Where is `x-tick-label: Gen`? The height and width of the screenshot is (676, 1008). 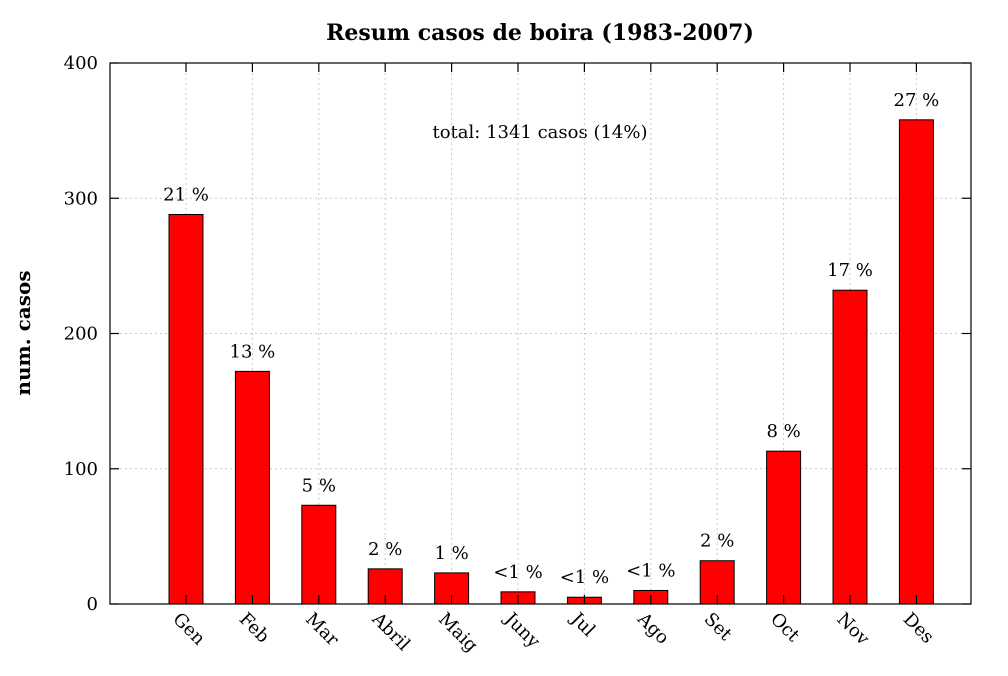
x-tick-label: Gen is located at coordinates (188, 629).